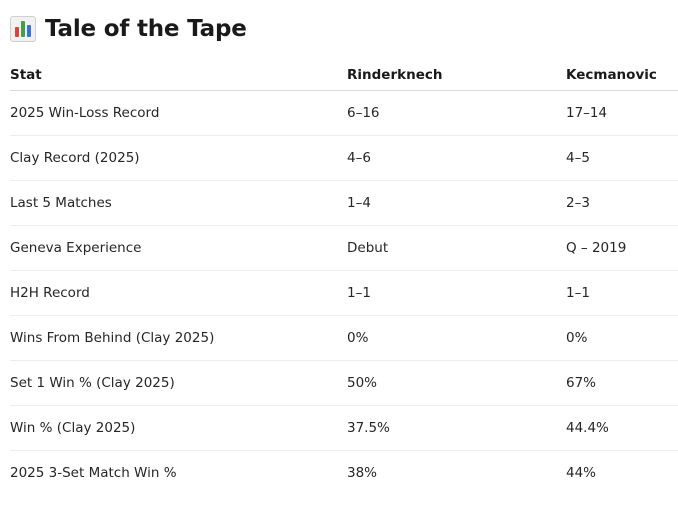 The height and width of the screenshot is (508, 678). What do you see at coordinates (456, 293) in the screenshot?
I see `rinderknech-value: 1–1` at bounding box center [456, 293].